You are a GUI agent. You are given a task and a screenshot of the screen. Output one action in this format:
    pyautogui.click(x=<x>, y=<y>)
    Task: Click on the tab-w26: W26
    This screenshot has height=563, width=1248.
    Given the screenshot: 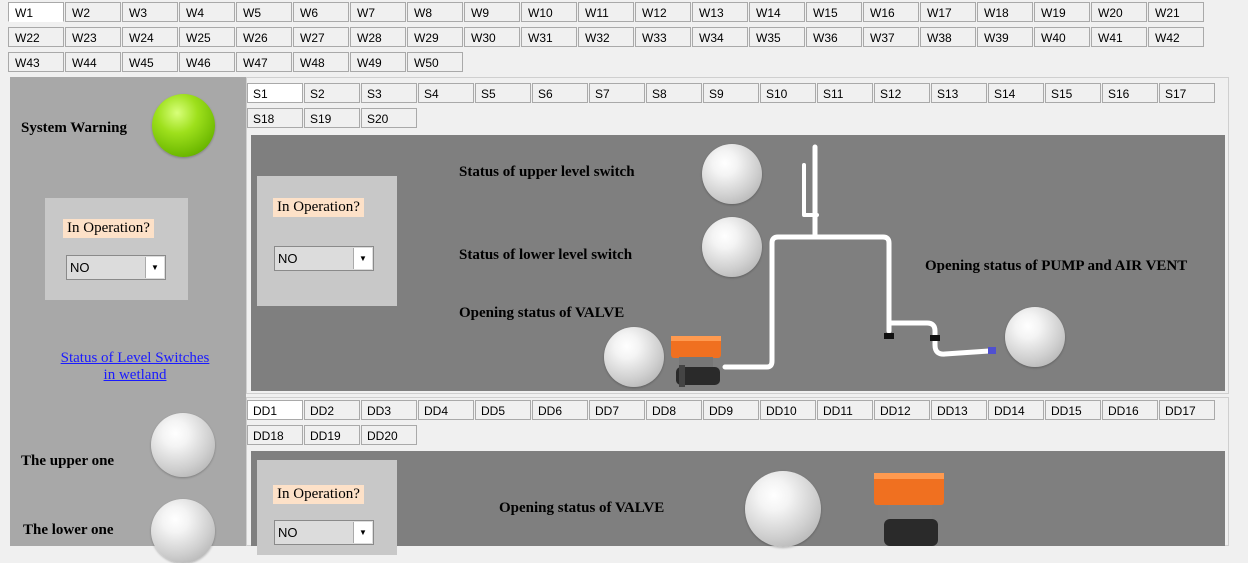 What is the action you would take?
    pyautogui.click(x=264, y=37)
    